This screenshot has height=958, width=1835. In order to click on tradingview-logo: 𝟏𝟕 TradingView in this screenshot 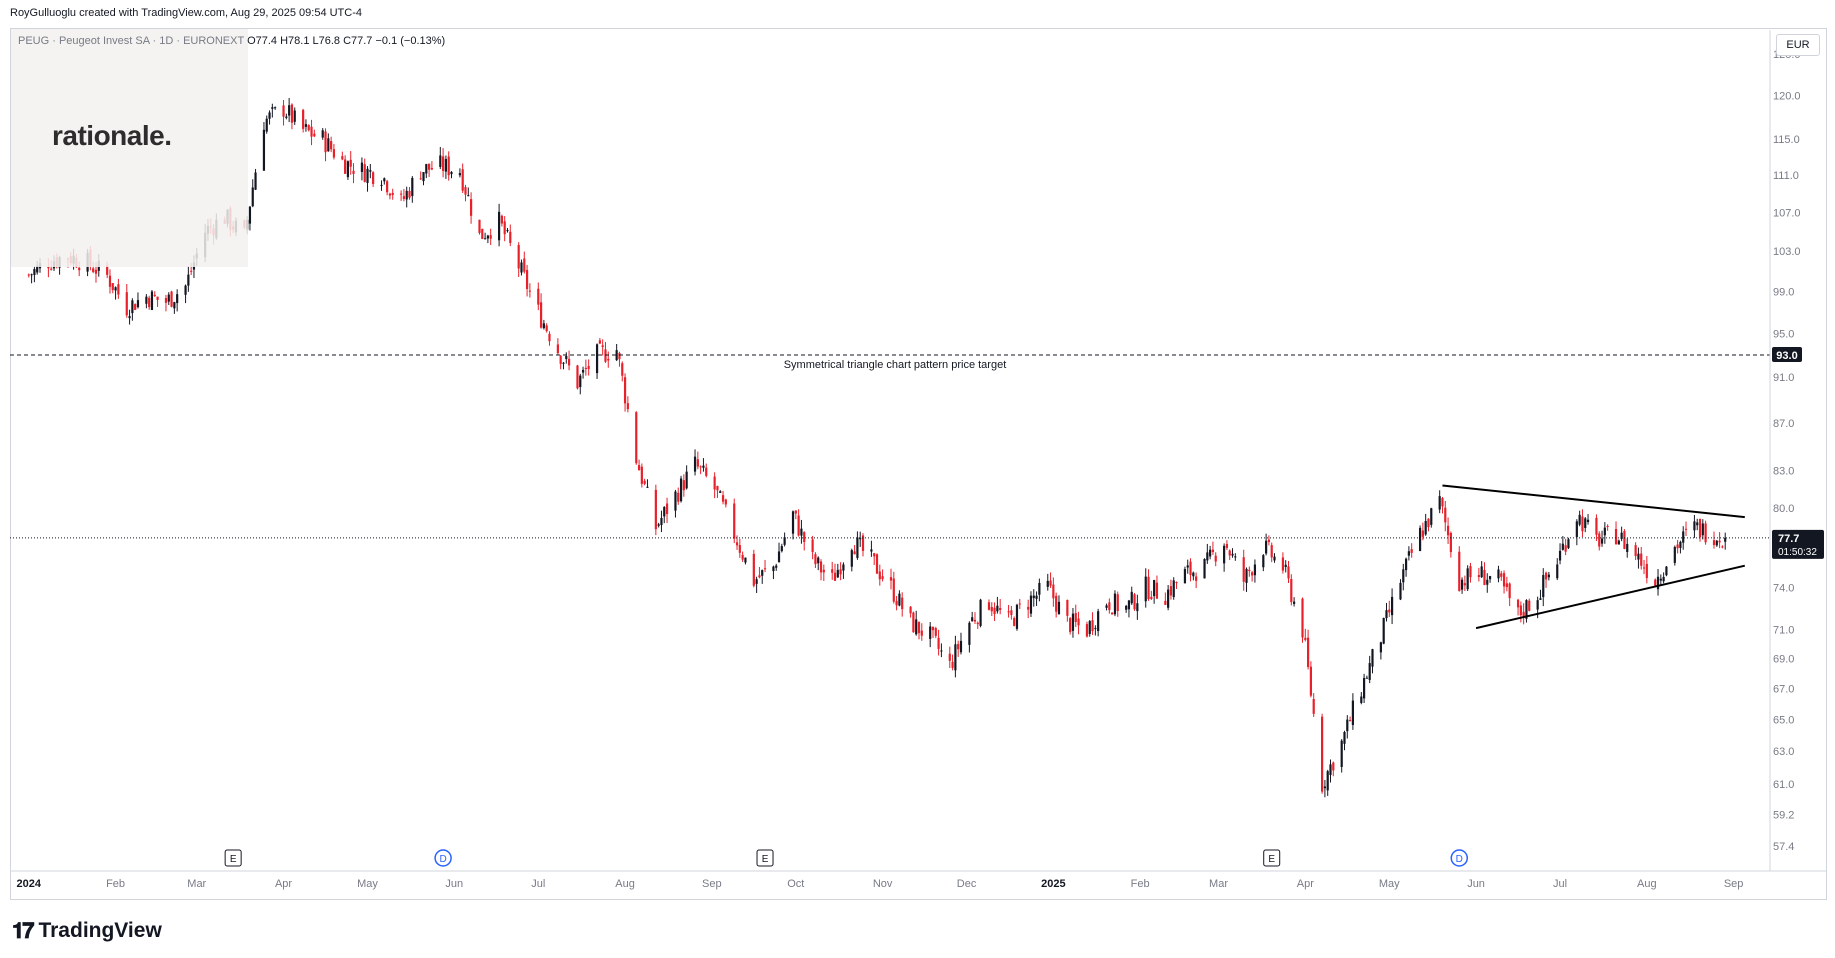, I will do `click(87, 931)`.